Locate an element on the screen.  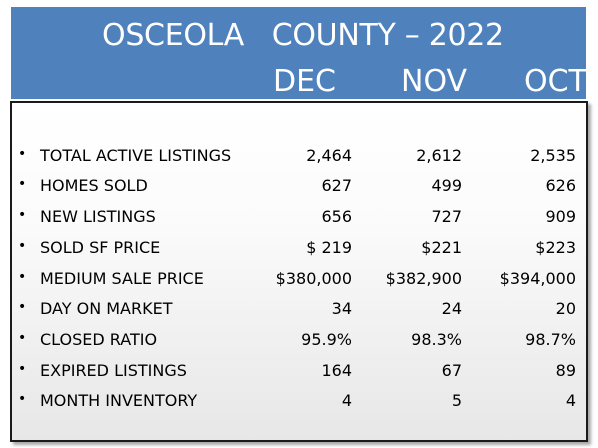
value-nov: 2,612 is located at coordinates (439, 155).